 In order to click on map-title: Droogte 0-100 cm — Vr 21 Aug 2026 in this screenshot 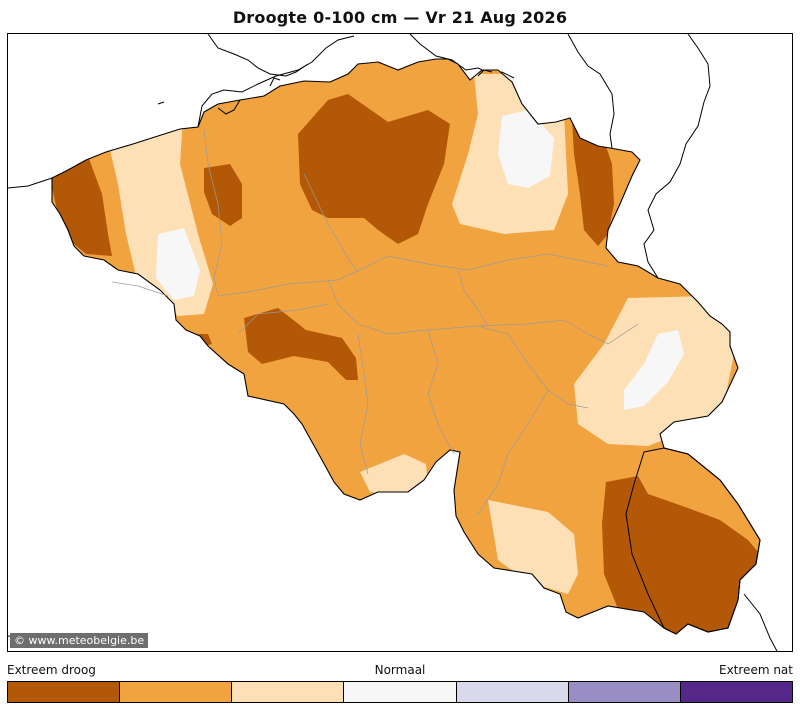, I will do `click(400, 17)`.